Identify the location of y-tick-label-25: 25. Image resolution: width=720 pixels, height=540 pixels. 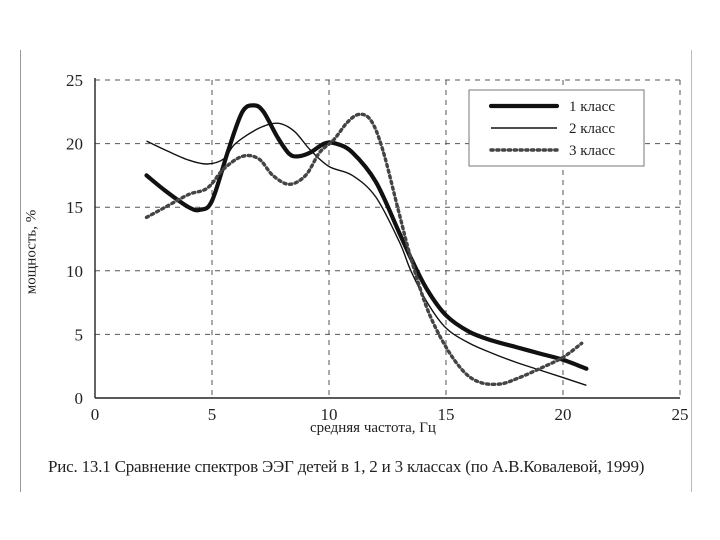
(74, 80).